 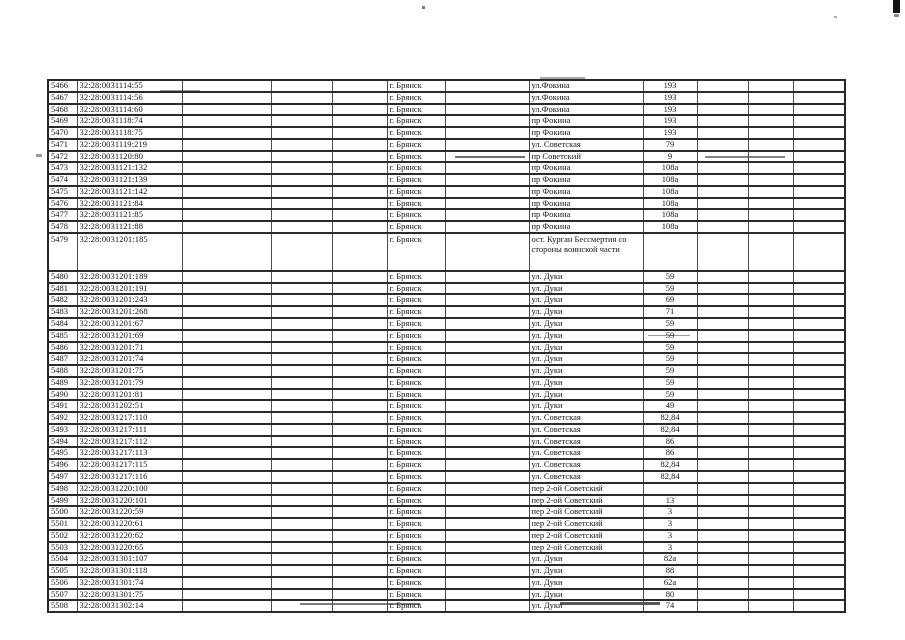 I want to click on row-number-cell: 5486, so click(x=62, y=347).